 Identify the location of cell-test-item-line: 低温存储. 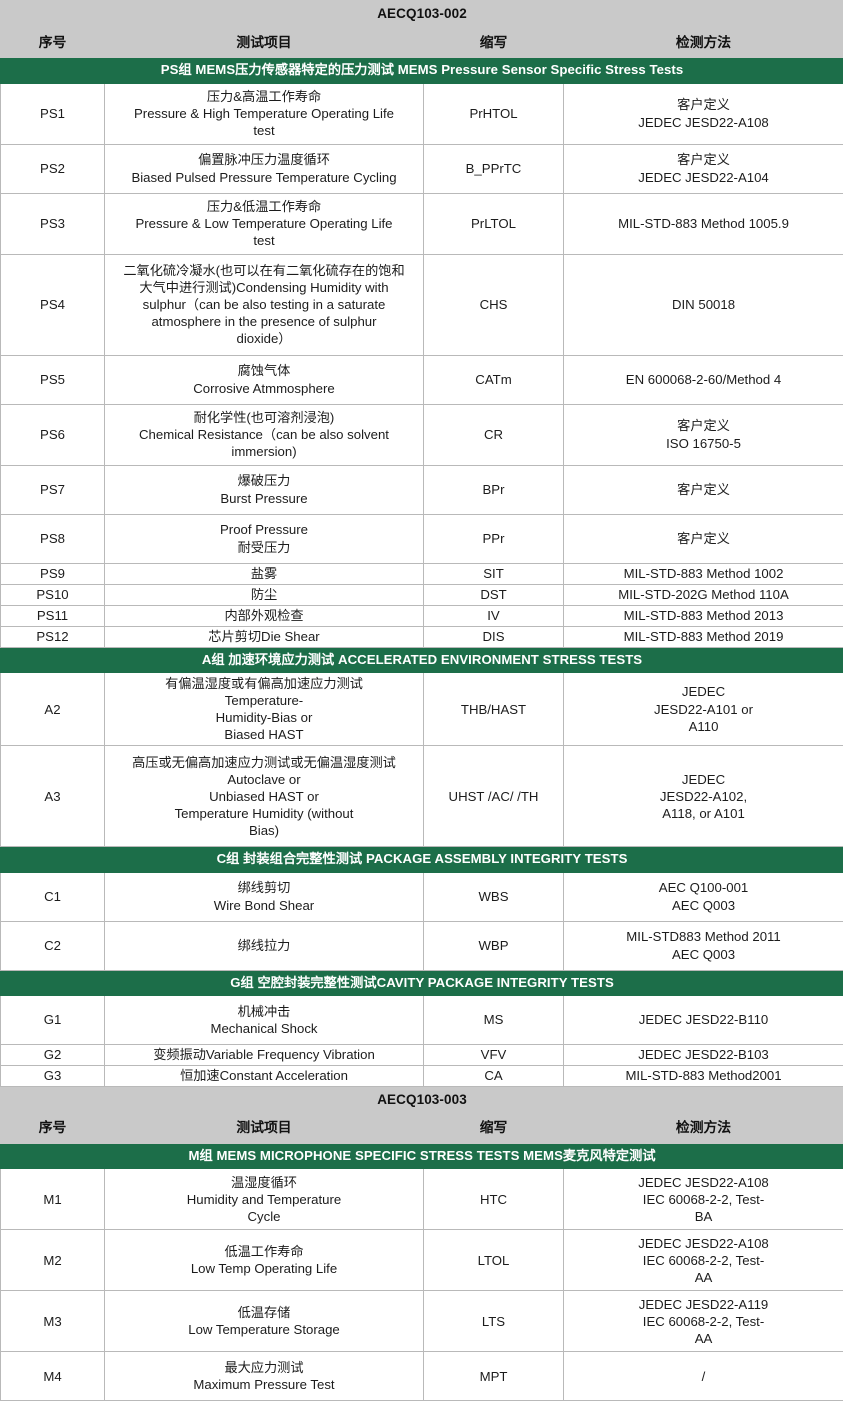
(264, 1312).